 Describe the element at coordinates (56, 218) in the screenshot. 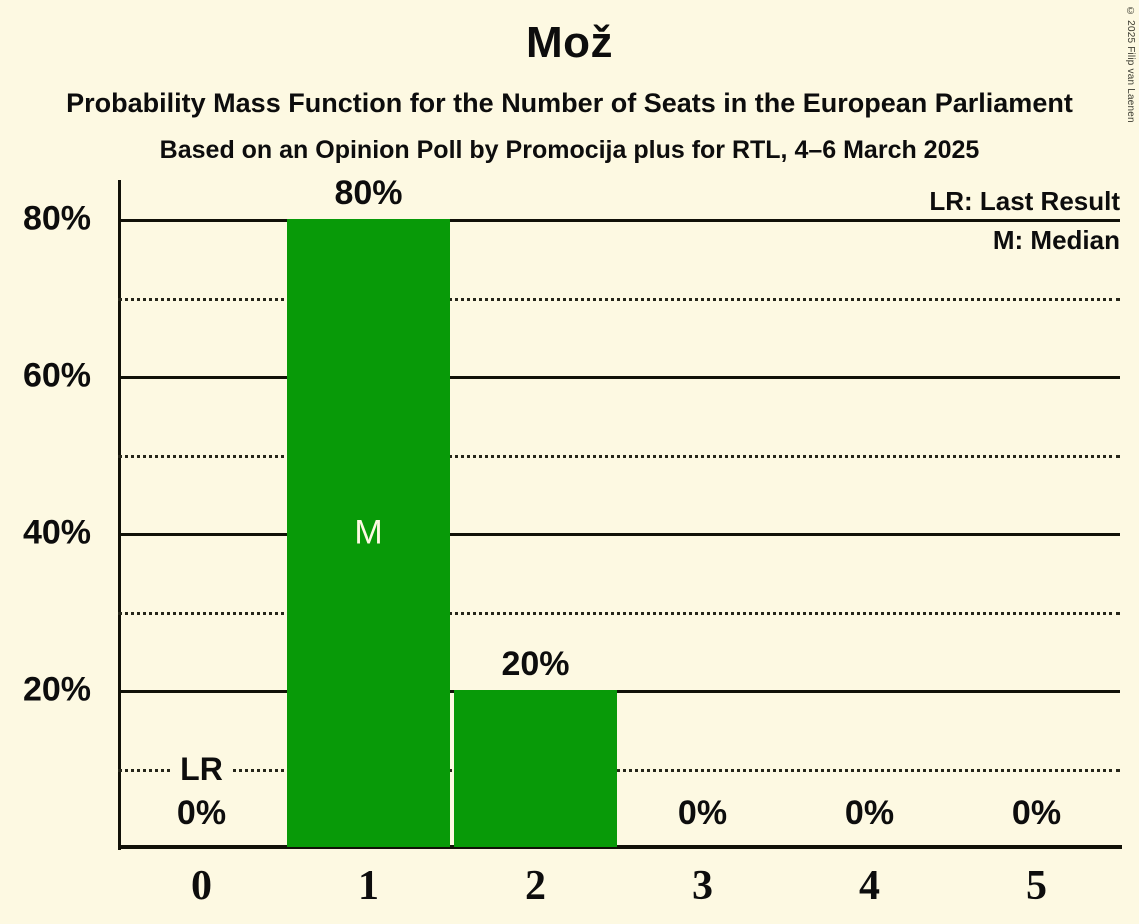

I see `y-axis-tick-label: 80%` at that location.